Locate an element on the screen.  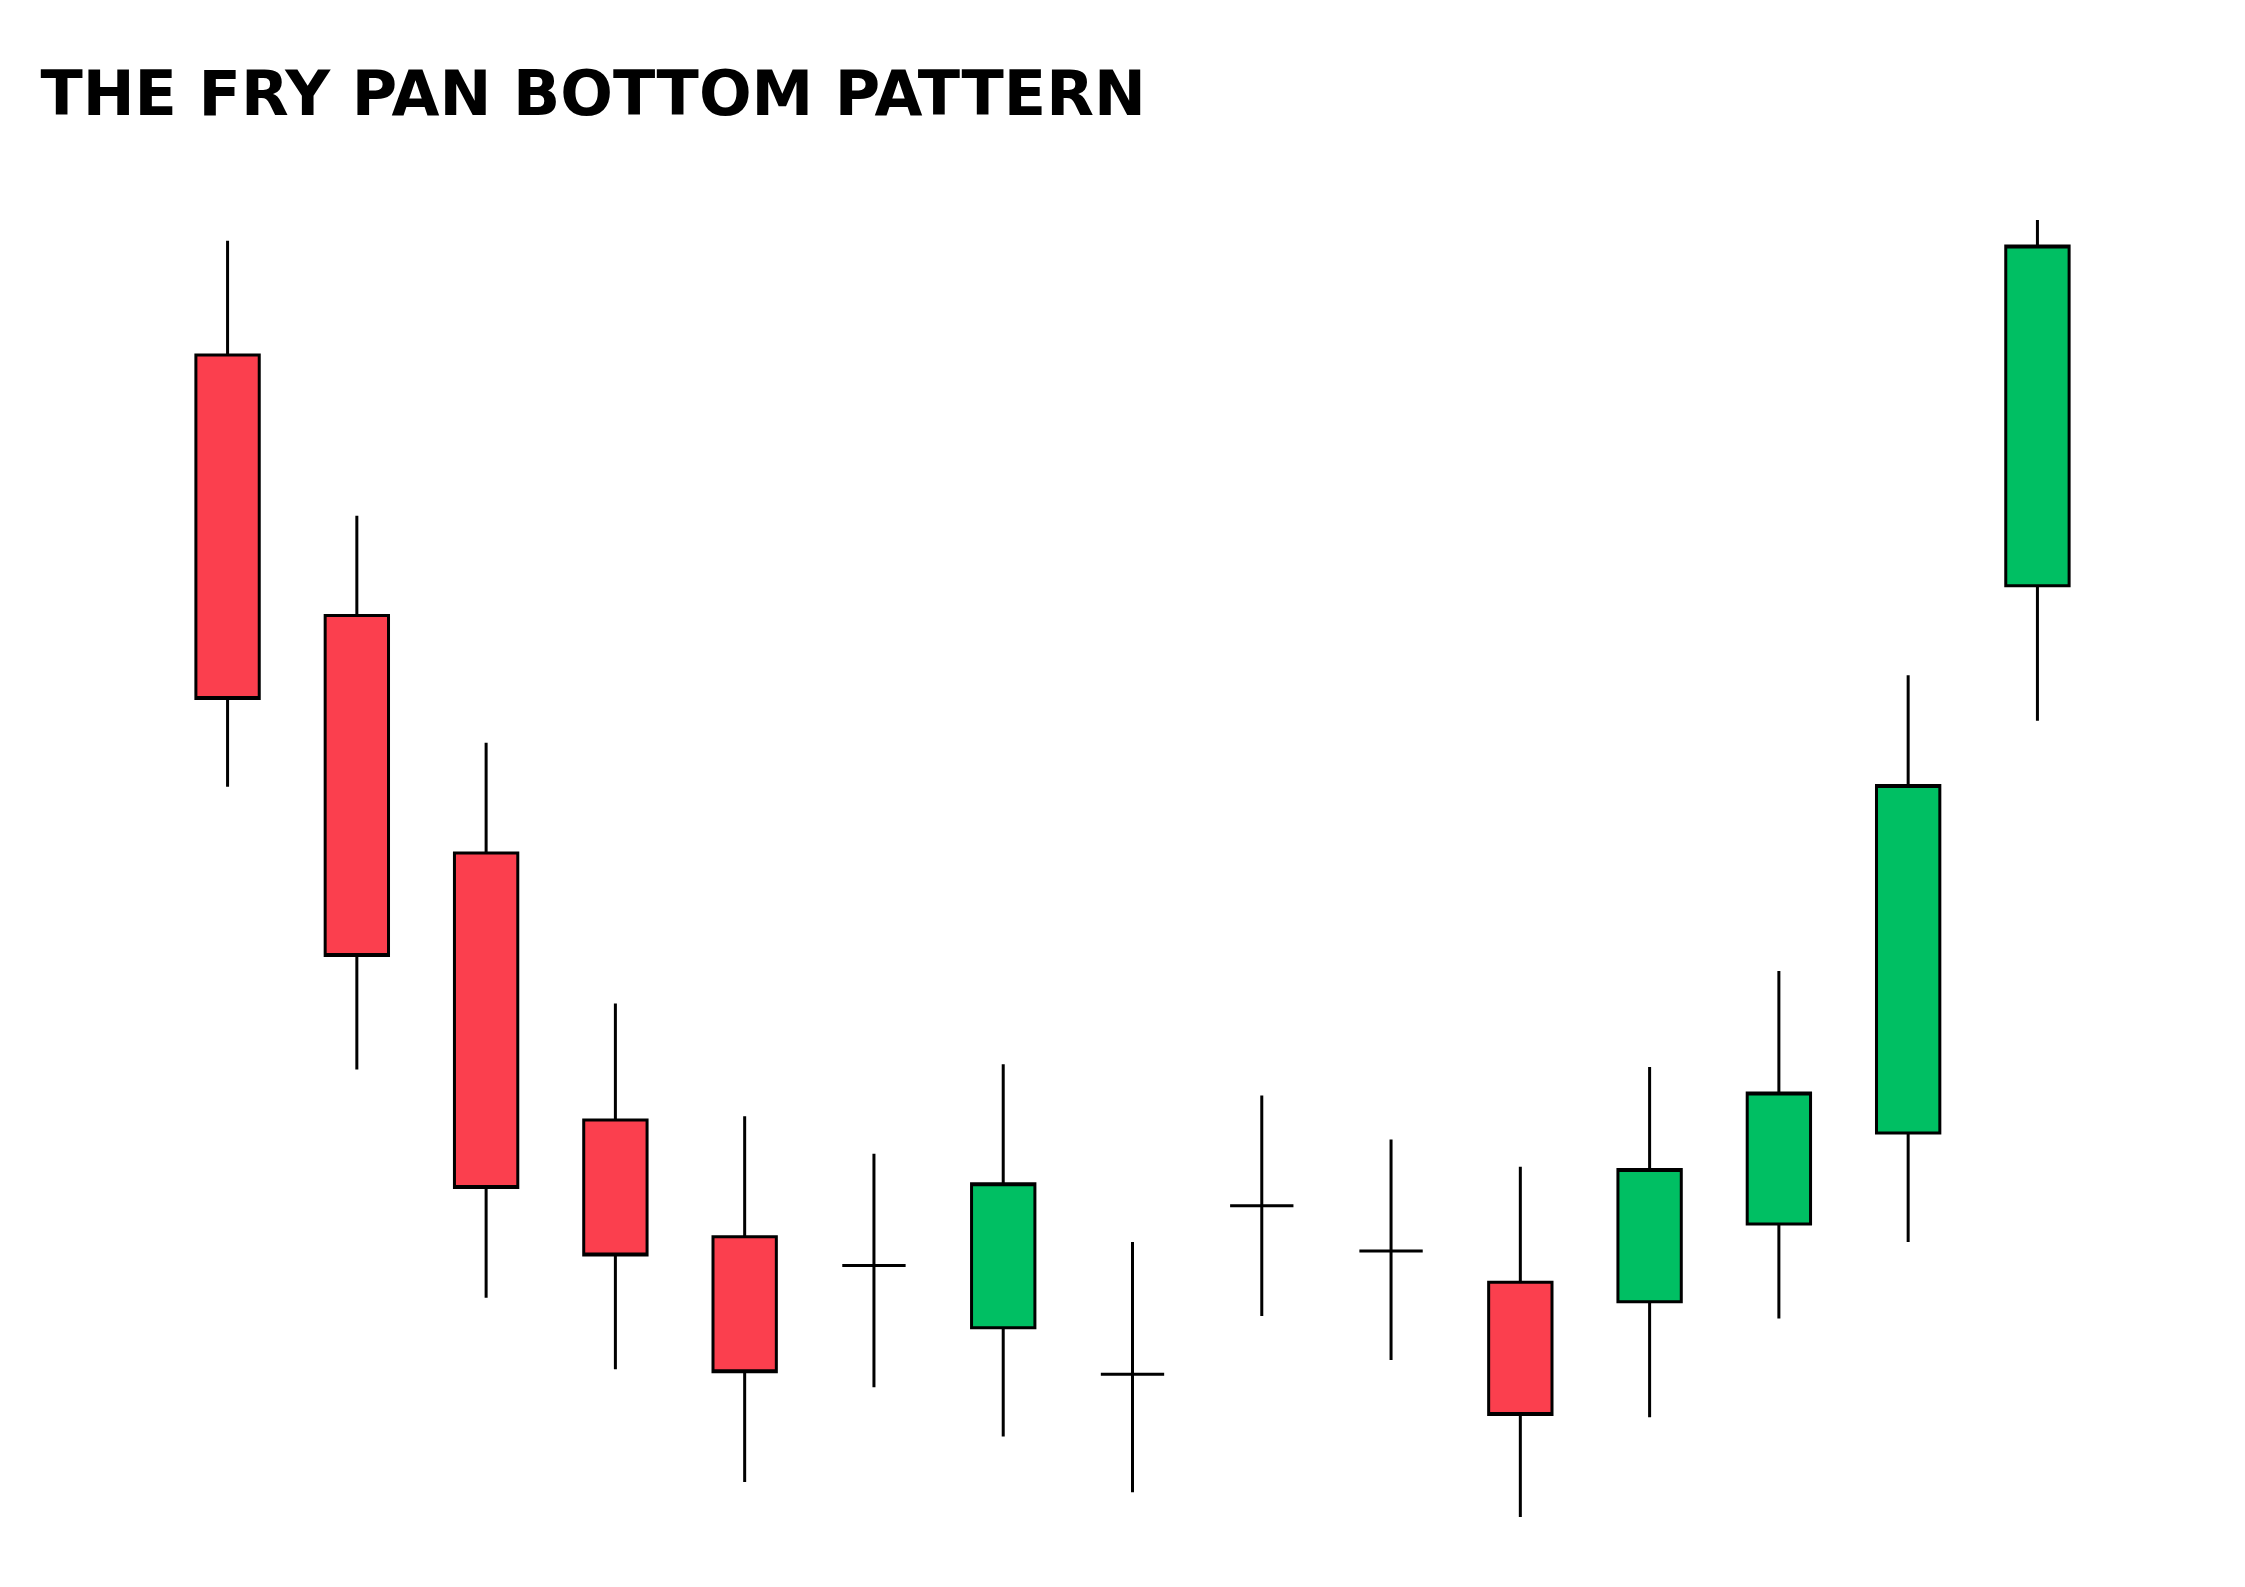
chart-title: THE FRY PAN BOTTOM PATTERN is located at coordinates (593, 93).